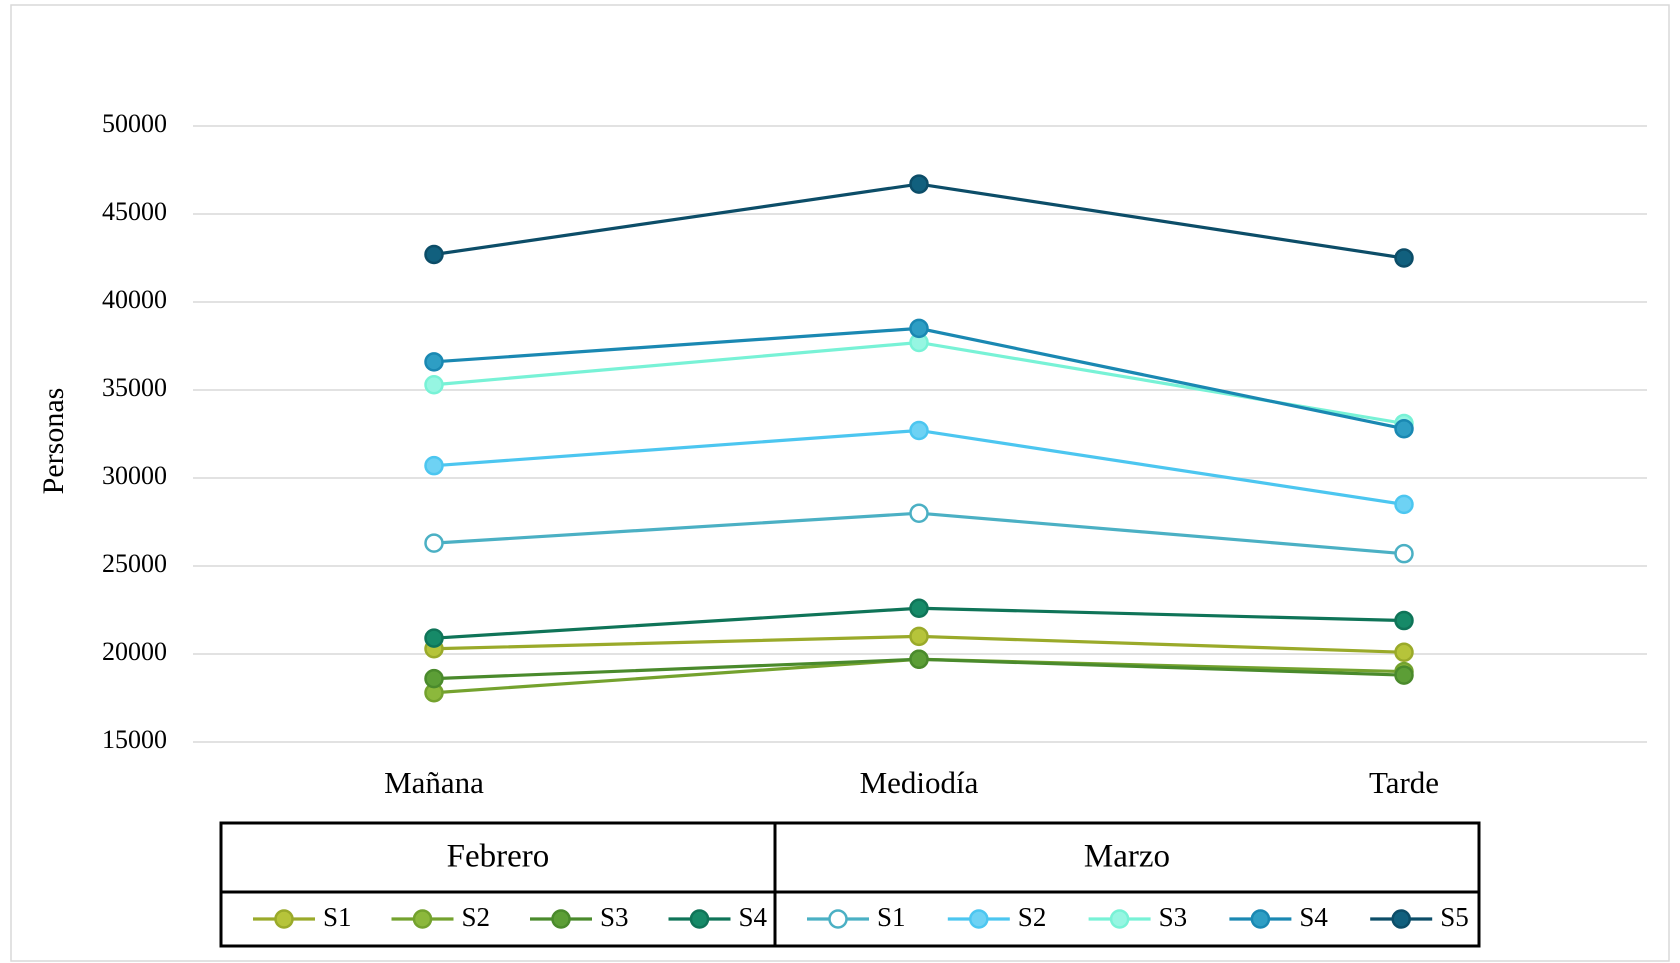 The width and height of the screenshot is (1680, 963). Describe the element at coordinates (498, 857) in the screenshot. I see `legend-group-title: Febrero` at that location.